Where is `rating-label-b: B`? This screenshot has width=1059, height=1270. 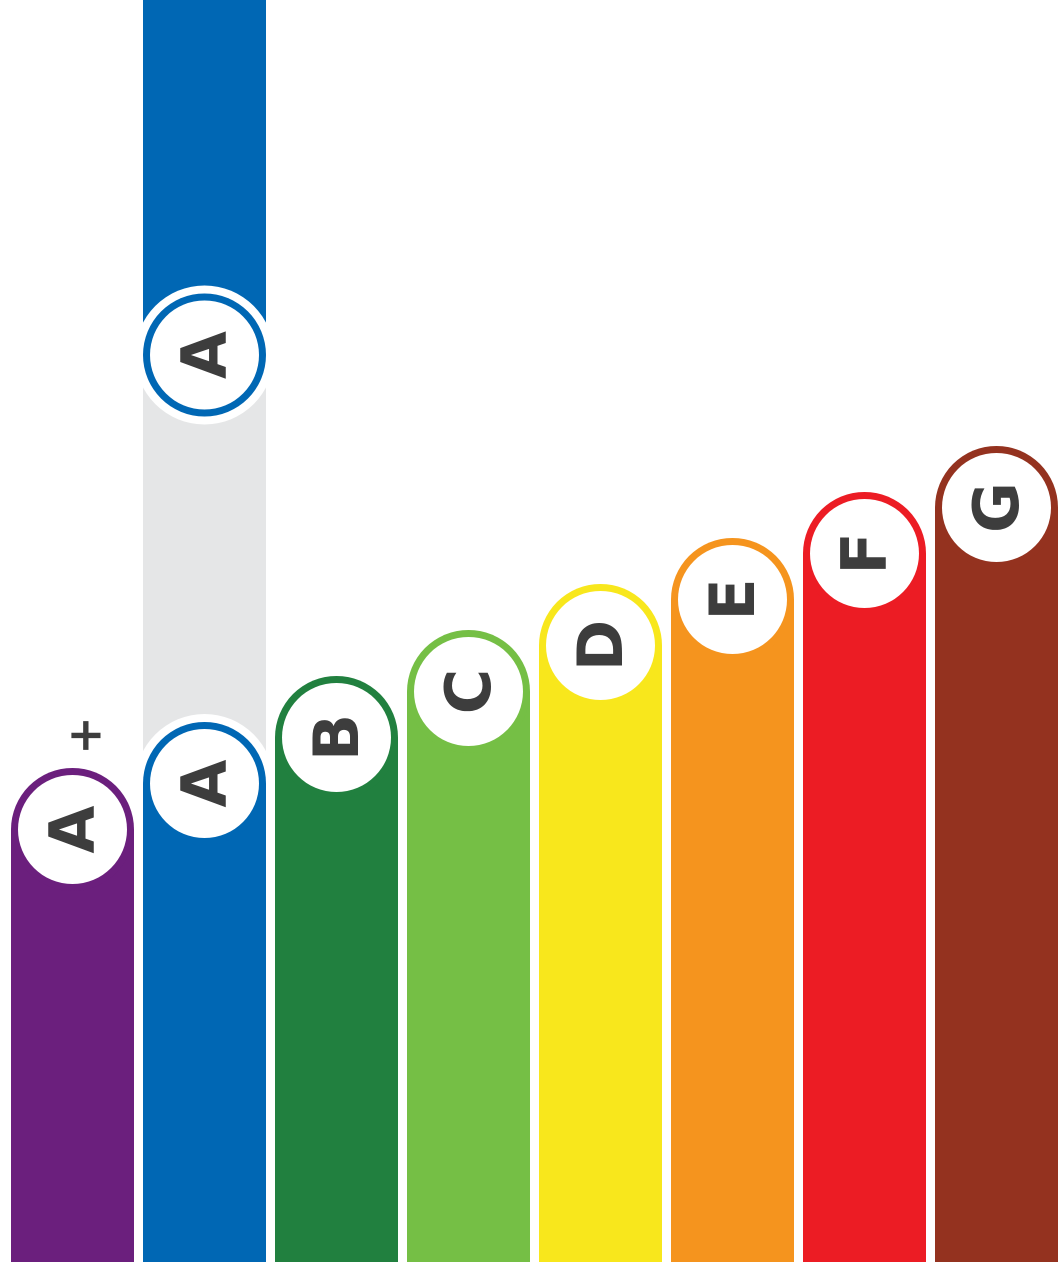
rating-label-b: B is located at coordinates (336, 737).